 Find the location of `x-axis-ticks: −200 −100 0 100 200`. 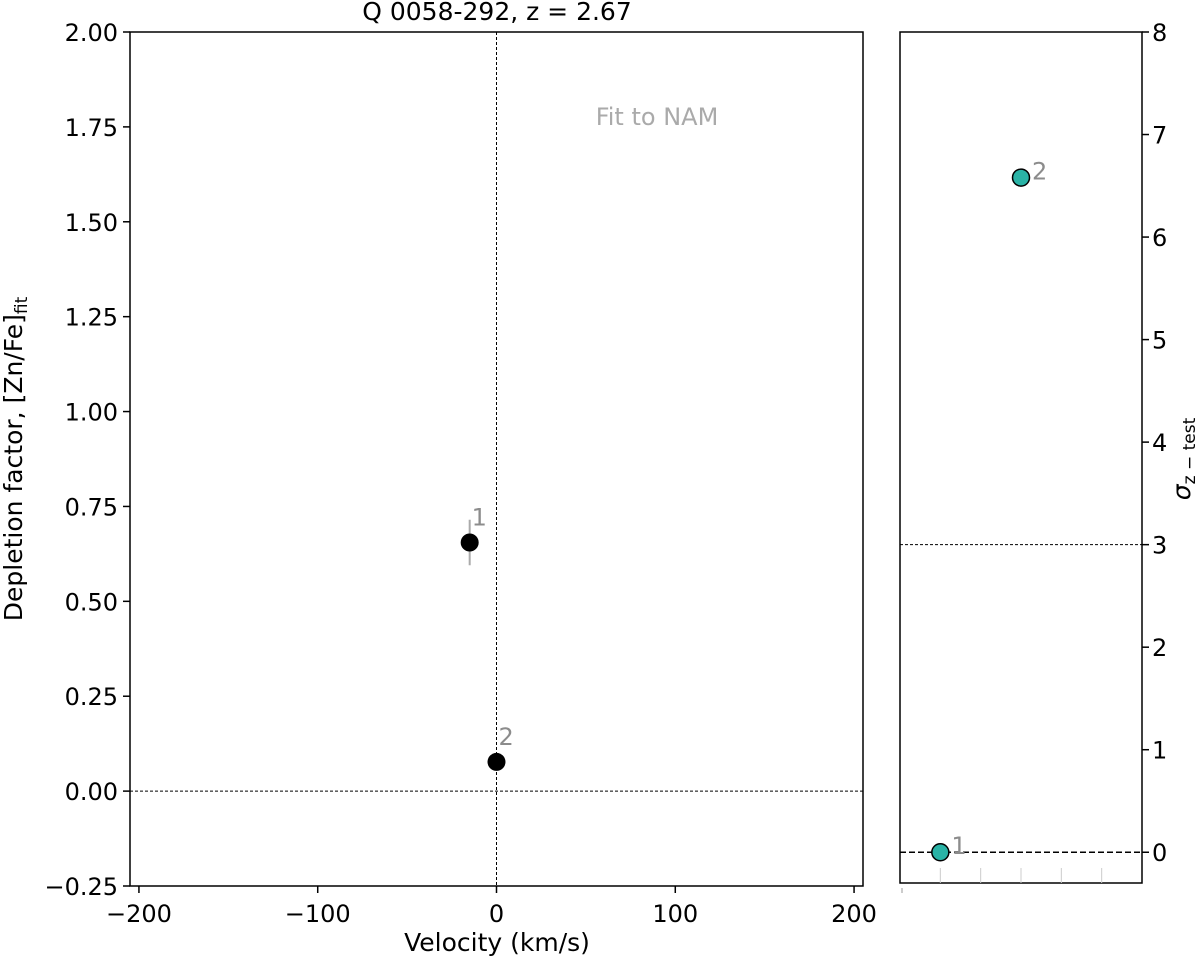

x-axis-ticks: −200 −100 0 100 200 is located at coordinates (491, 907).